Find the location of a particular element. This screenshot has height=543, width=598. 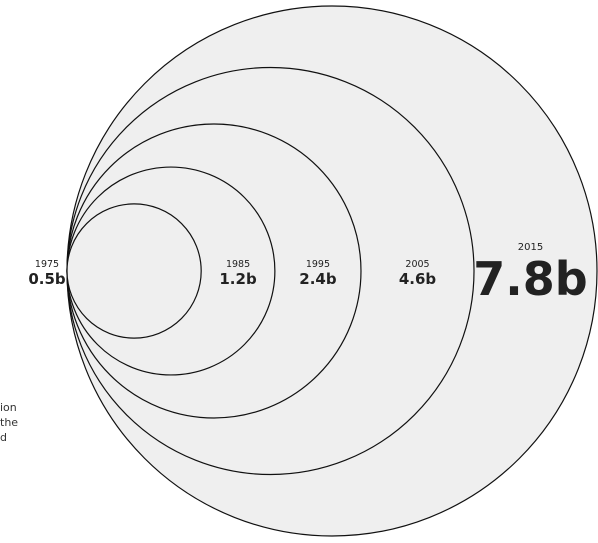

value-label-2005: 4.6b is located at coordinates (418, 279).